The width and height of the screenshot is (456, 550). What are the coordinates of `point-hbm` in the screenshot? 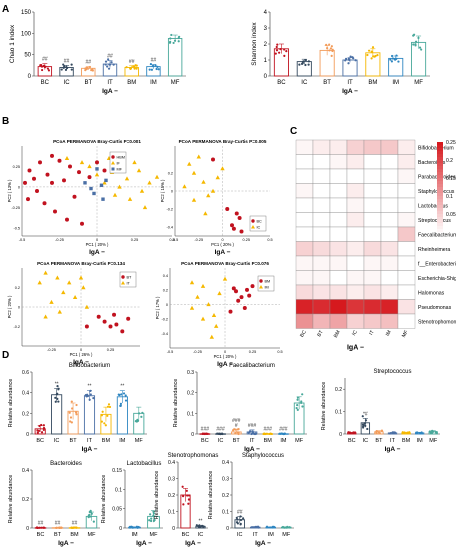 It's located at (74, 196).